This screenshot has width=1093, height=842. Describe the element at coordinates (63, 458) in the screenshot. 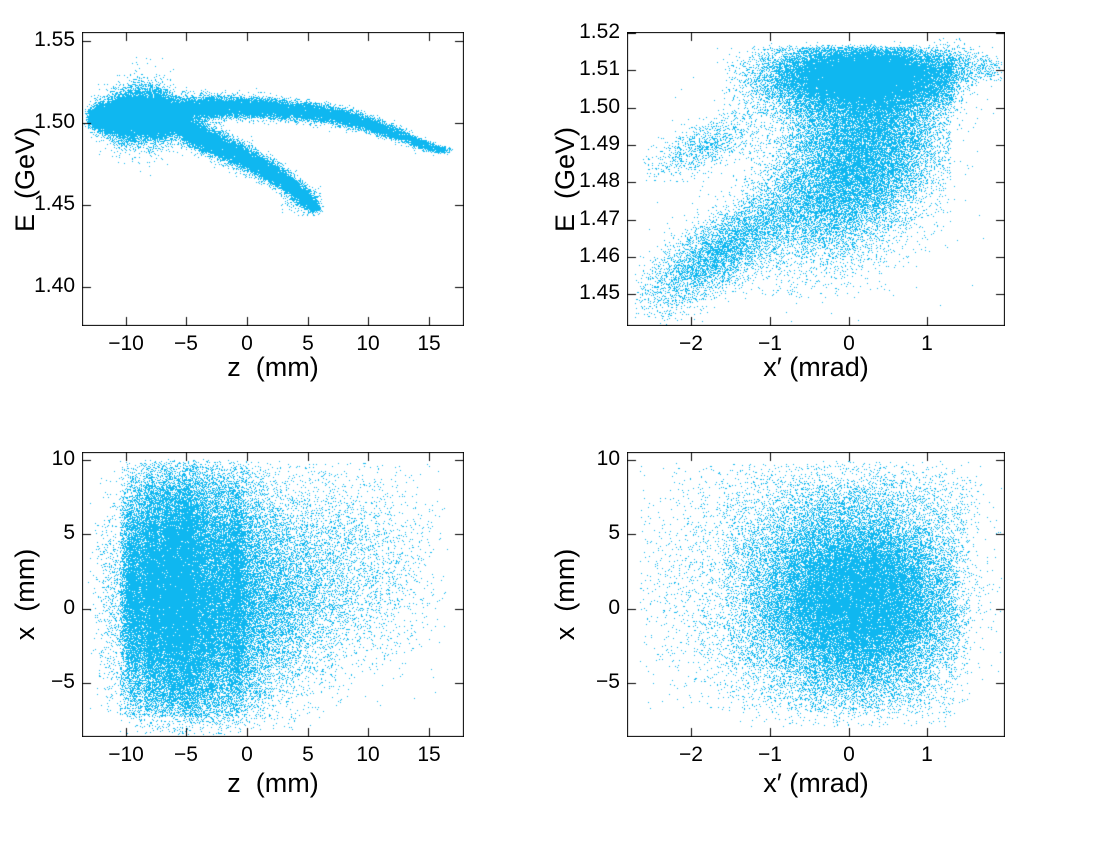

I see `plot2-ytick-label: 10` at that location.